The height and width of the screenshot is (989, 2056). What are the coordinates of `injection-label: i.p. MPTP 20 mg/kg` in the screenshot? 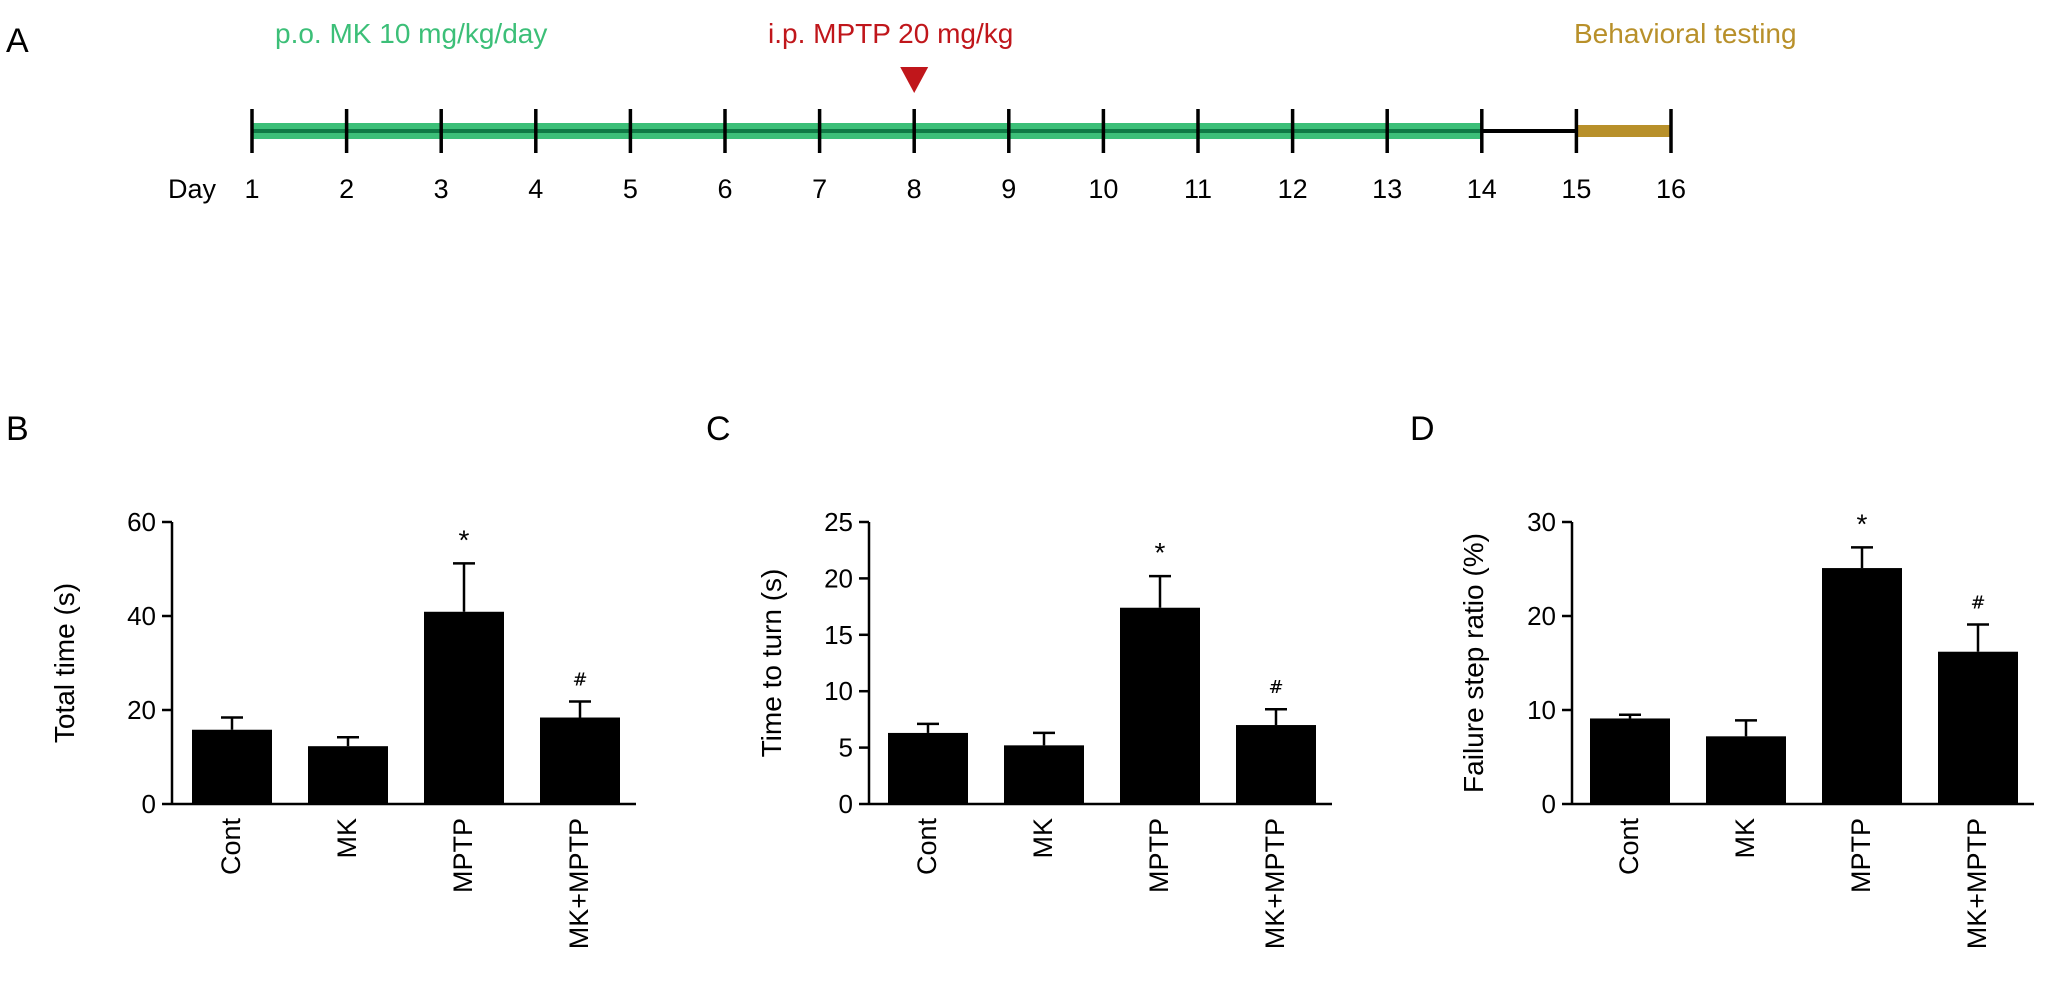 It's located at (890, 33).